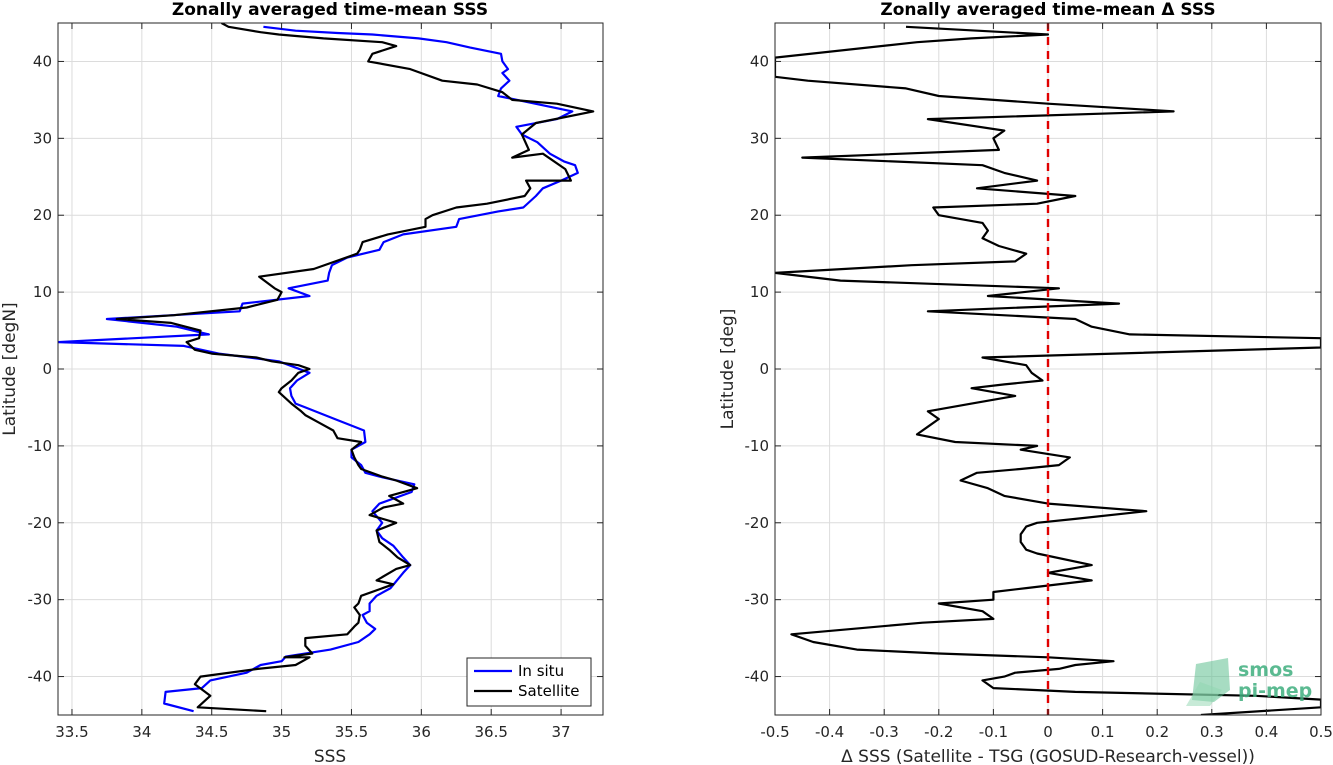 The height and width of the screenshot is (765, 1333). Describe the element at coordinates (884, 732) in the screenshot. I see `delta-x-tick-label: -0.3` at that location.